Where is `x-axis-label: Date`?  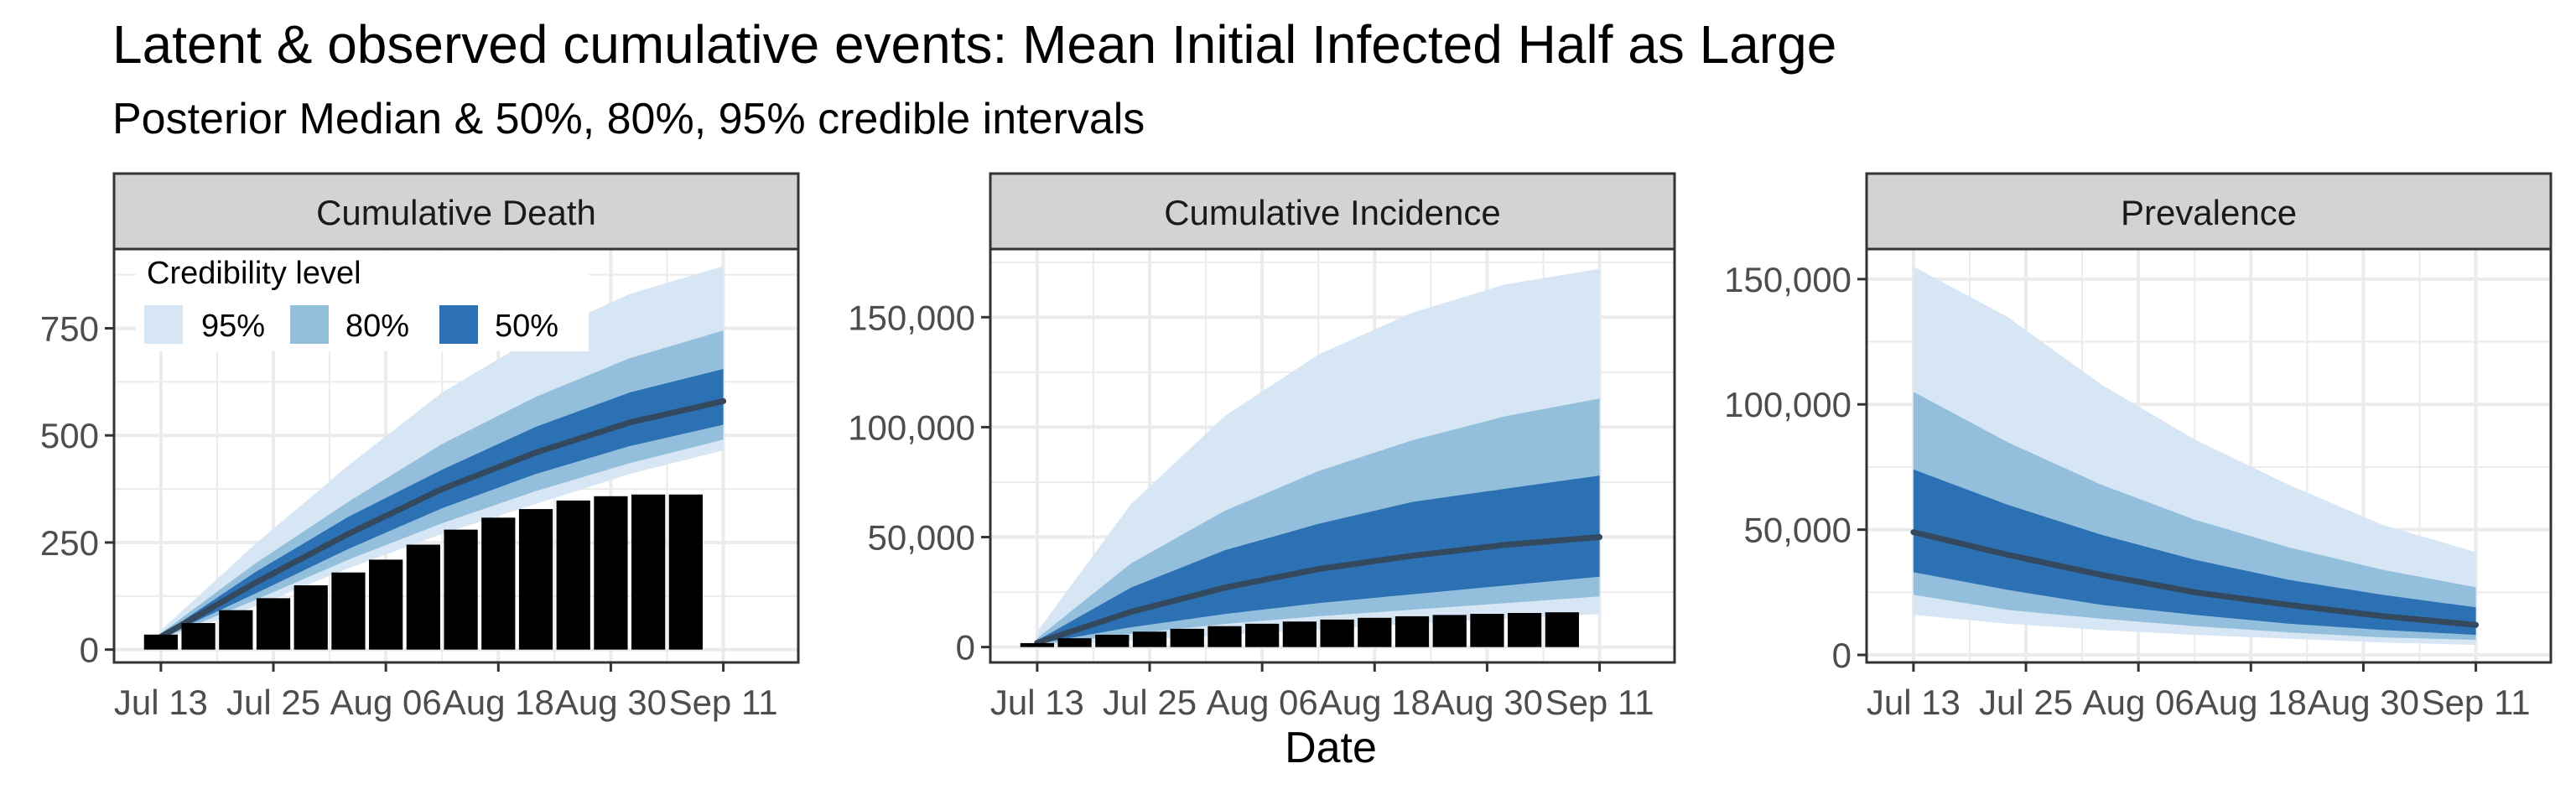
x-axis-label: Date is located at coordinates (1331, 748).